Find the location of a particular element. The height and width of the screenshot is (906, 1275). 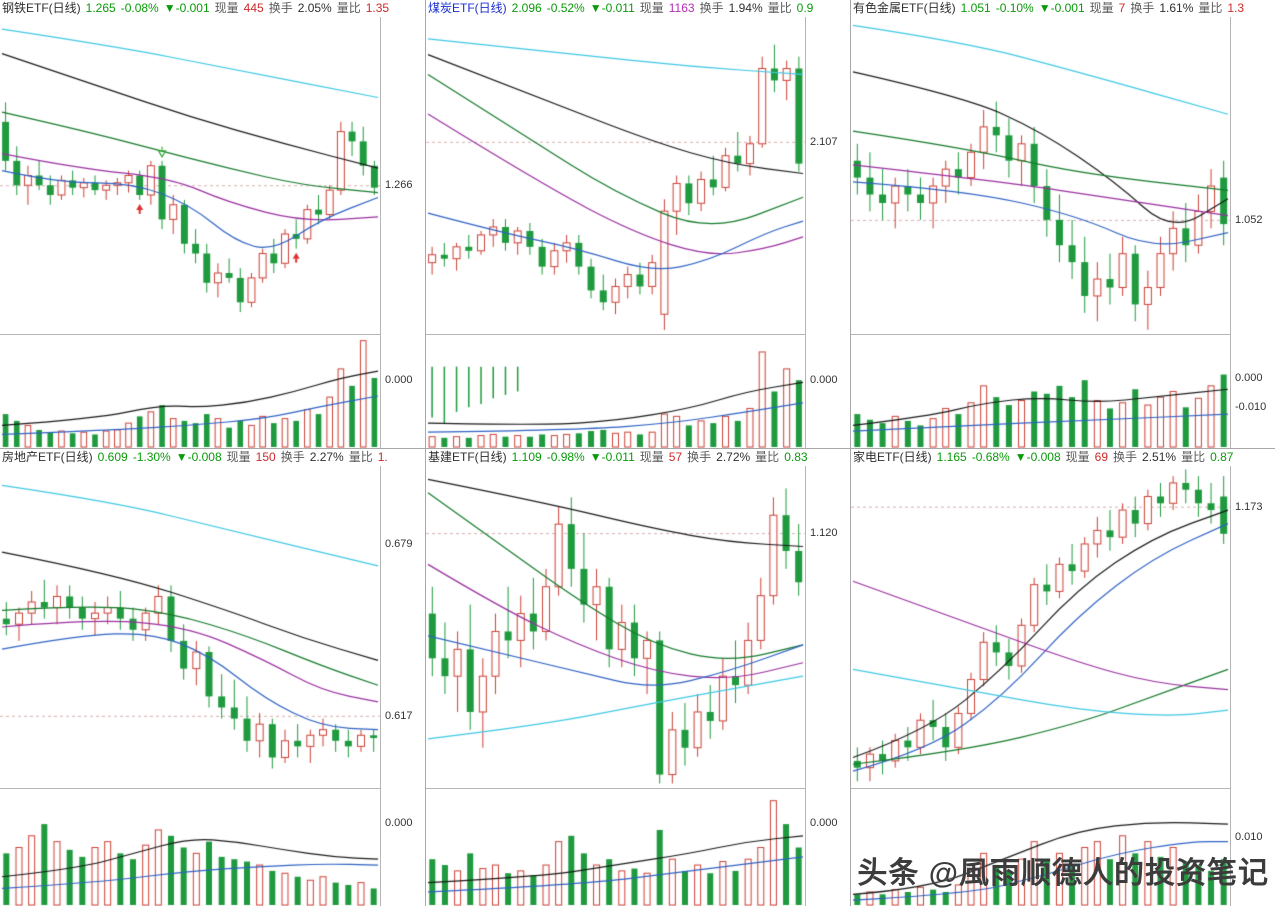

change-percent: -0.68% is located at coordinates (990, 457).